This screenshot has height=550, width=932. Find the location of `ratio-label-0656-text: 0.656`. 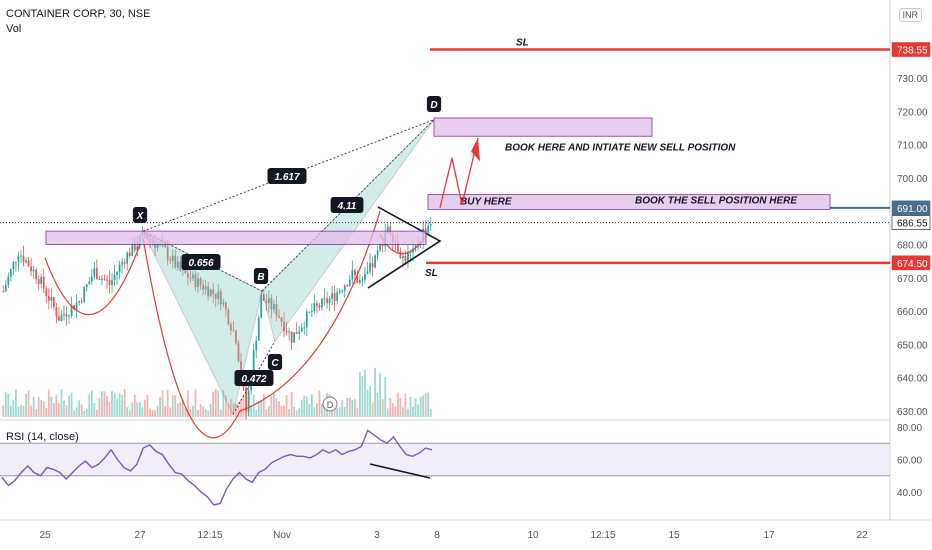

ratio-label-0656-text: 0.656 is located at coordinates (200, 263).